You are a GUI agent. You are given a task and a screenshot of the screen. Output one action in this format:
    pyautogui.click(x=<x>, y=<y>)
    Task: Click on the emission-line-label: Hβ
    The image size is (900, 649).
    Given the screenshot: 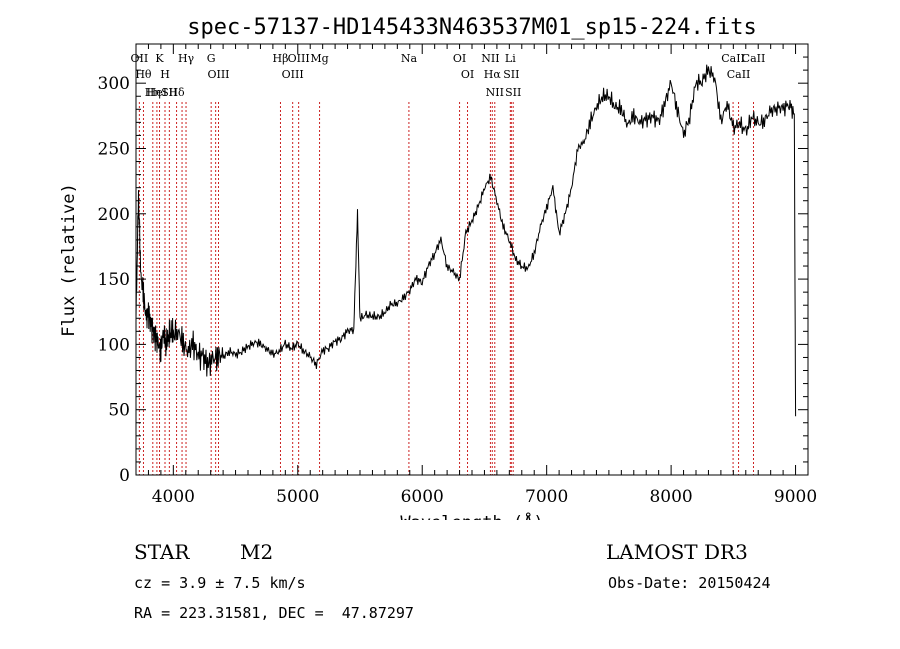 What is the action you would take?
    pyautogui.click(x=281, y=58)
    